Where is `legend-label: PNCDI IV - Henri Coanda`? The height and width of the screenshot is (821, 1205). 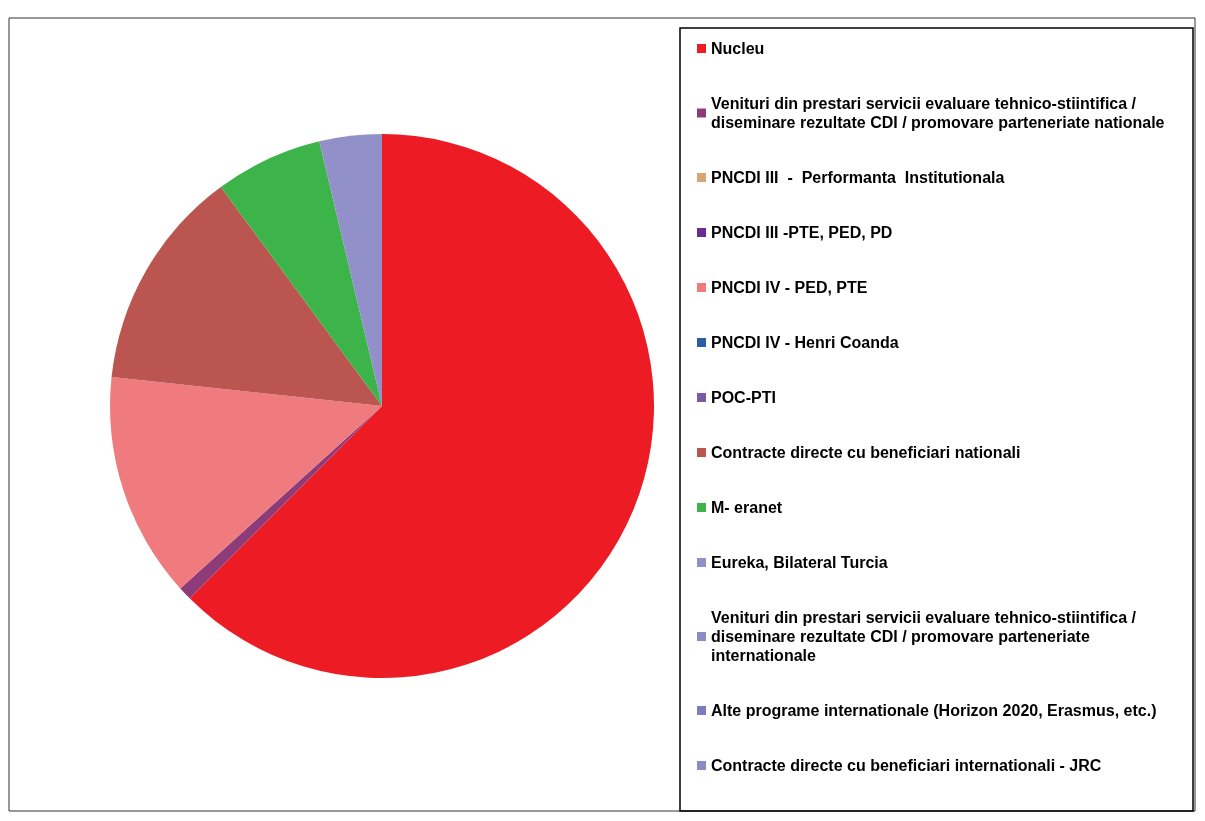 legend-label: PNCDI IV - Henri Coanda is located at coordinates (805, 342).